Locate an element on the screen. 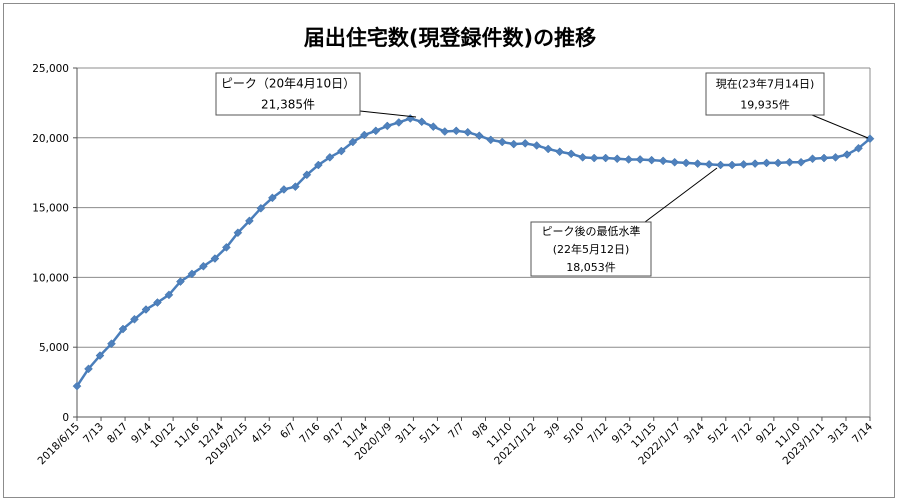 The width and height of the screenshot is (900, 503). callout-label: ピーク（20年4月10日） is located at coordinates (288, 84).